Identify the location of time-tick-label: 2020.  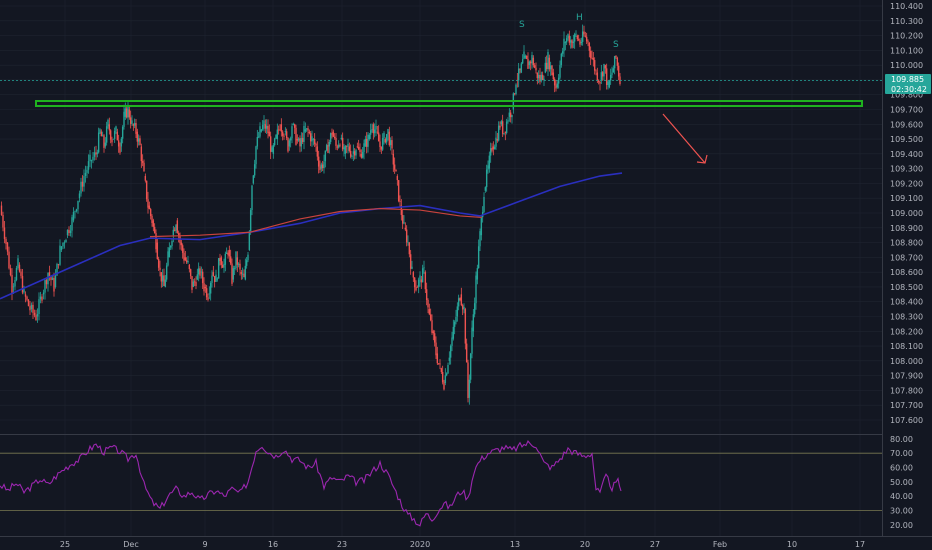
(420, 544).